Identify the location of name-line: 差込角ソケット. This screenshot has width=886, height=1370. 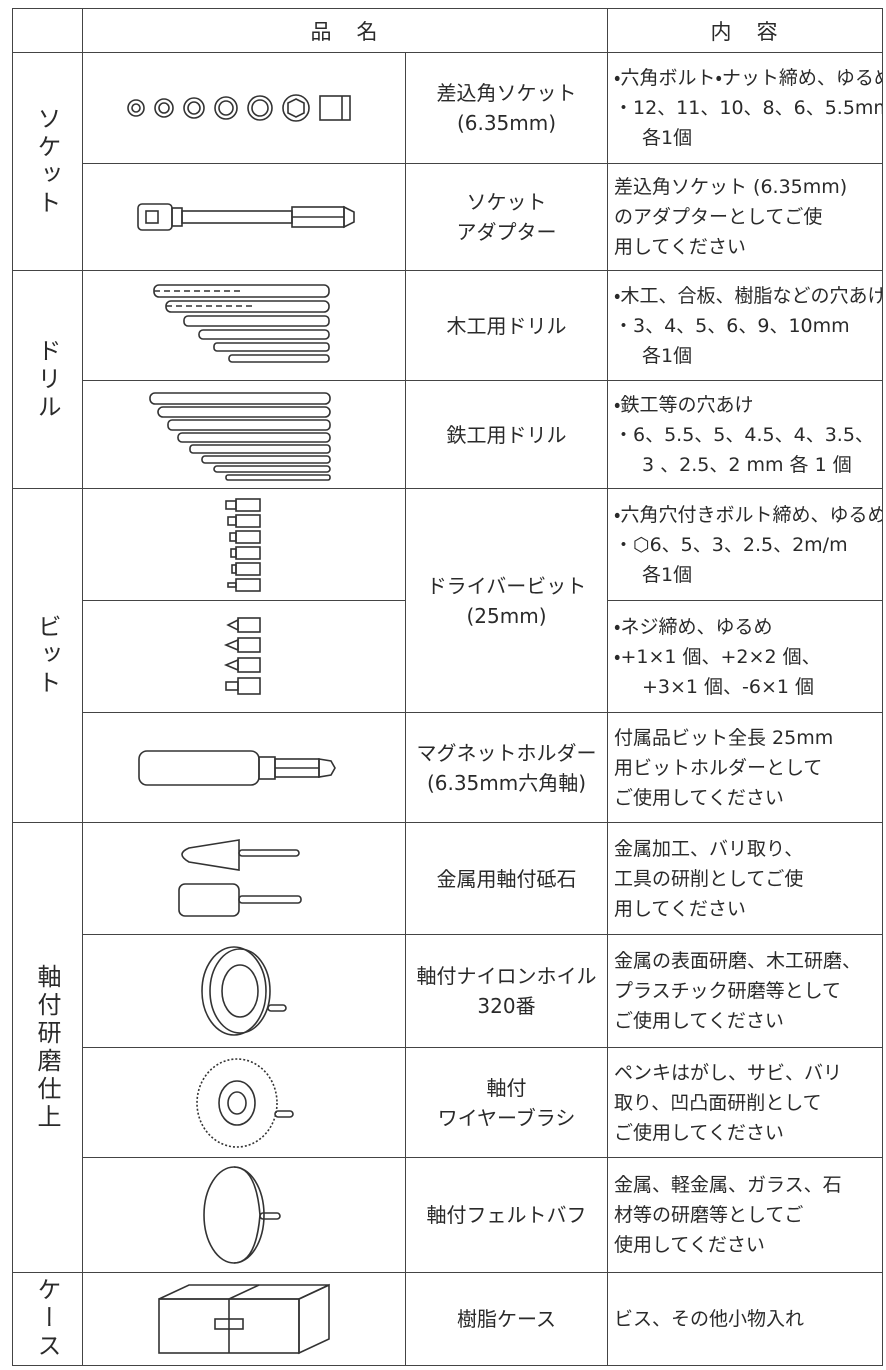
(506, 93).